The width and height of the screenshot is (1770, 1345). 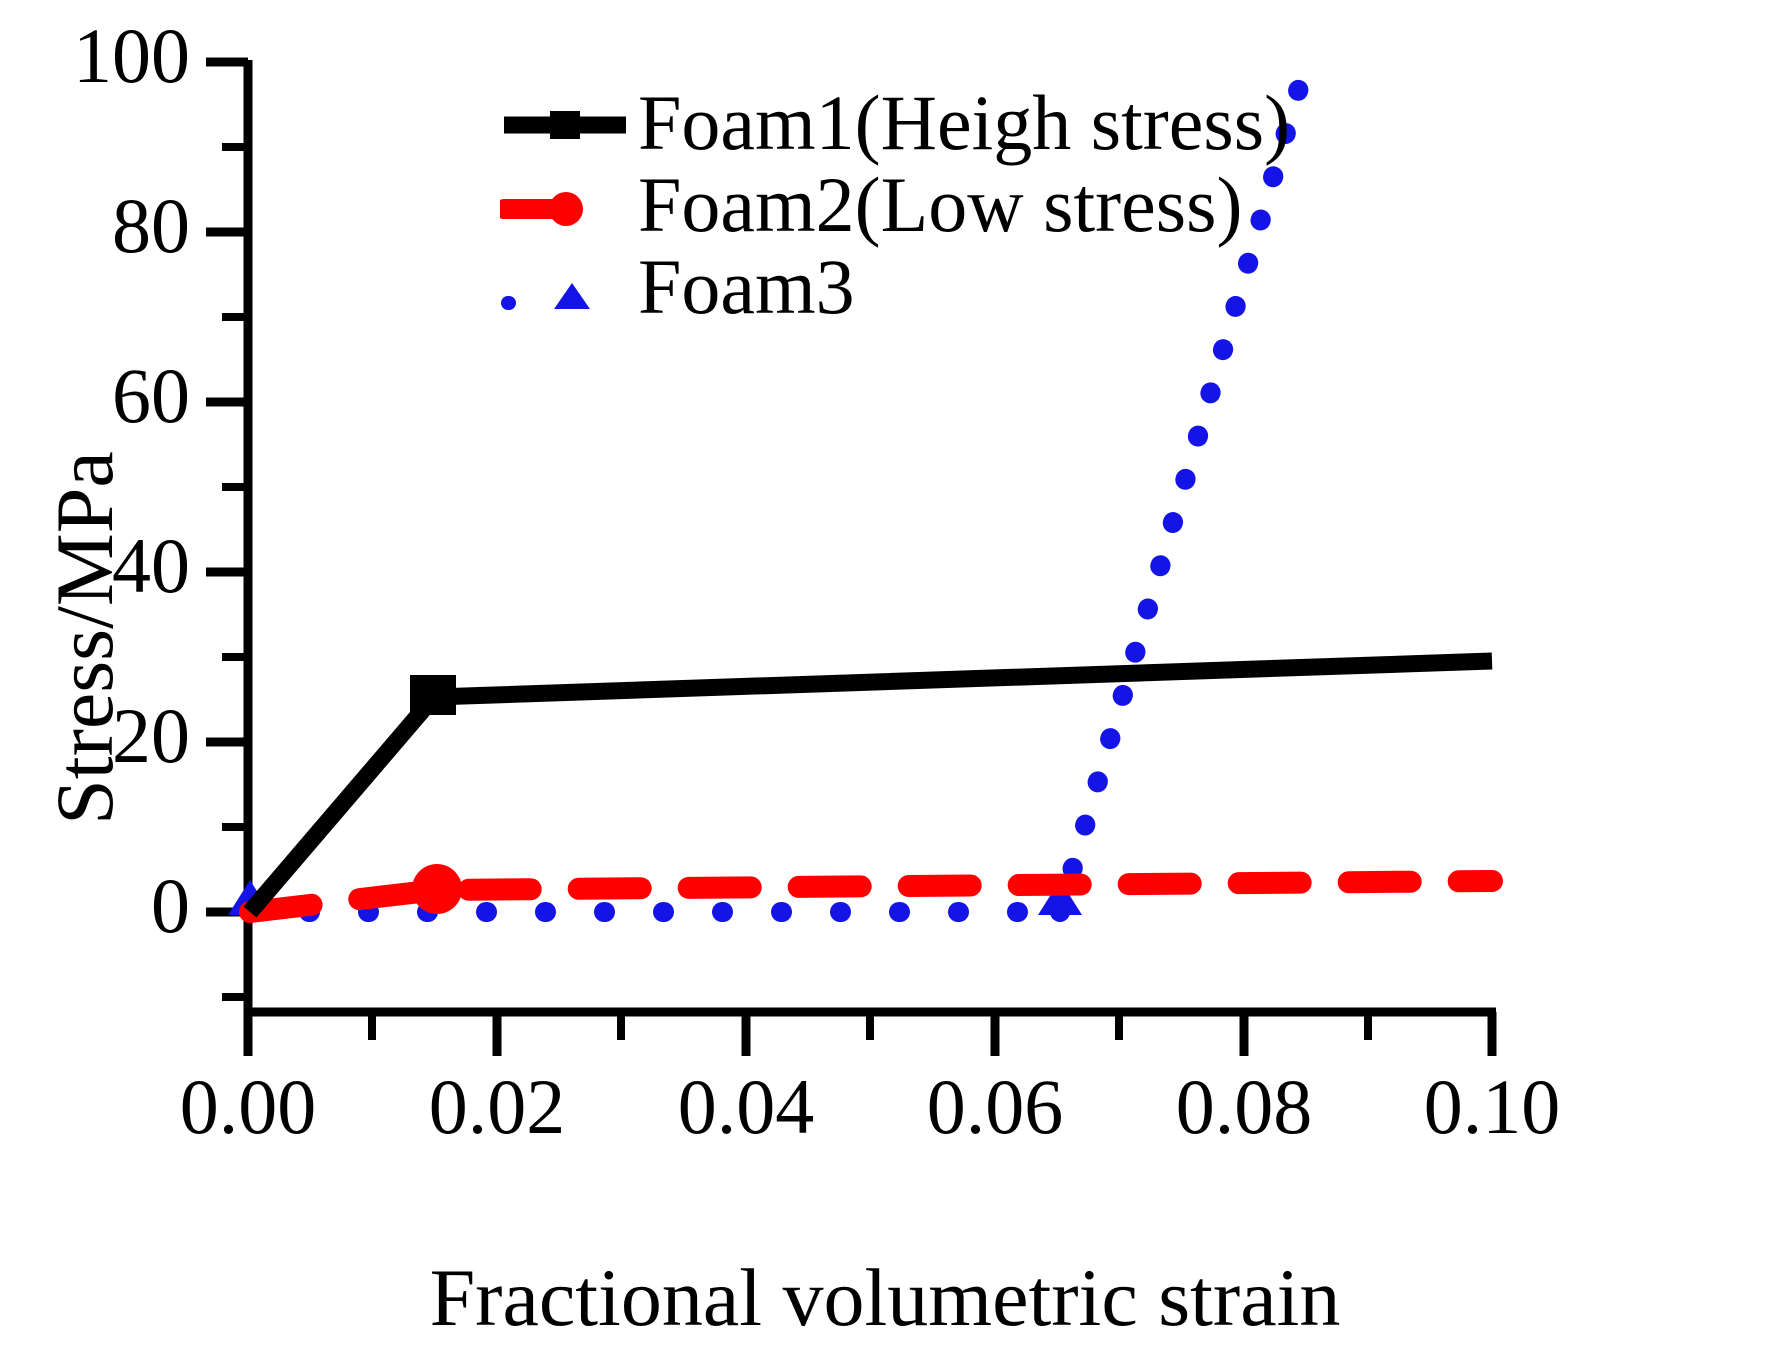 What do you see at coordinates (940, 204) in the screenshot?
I see `legend-label-foam2: Foam2(Low stress)` at bounding box center [940, 204].